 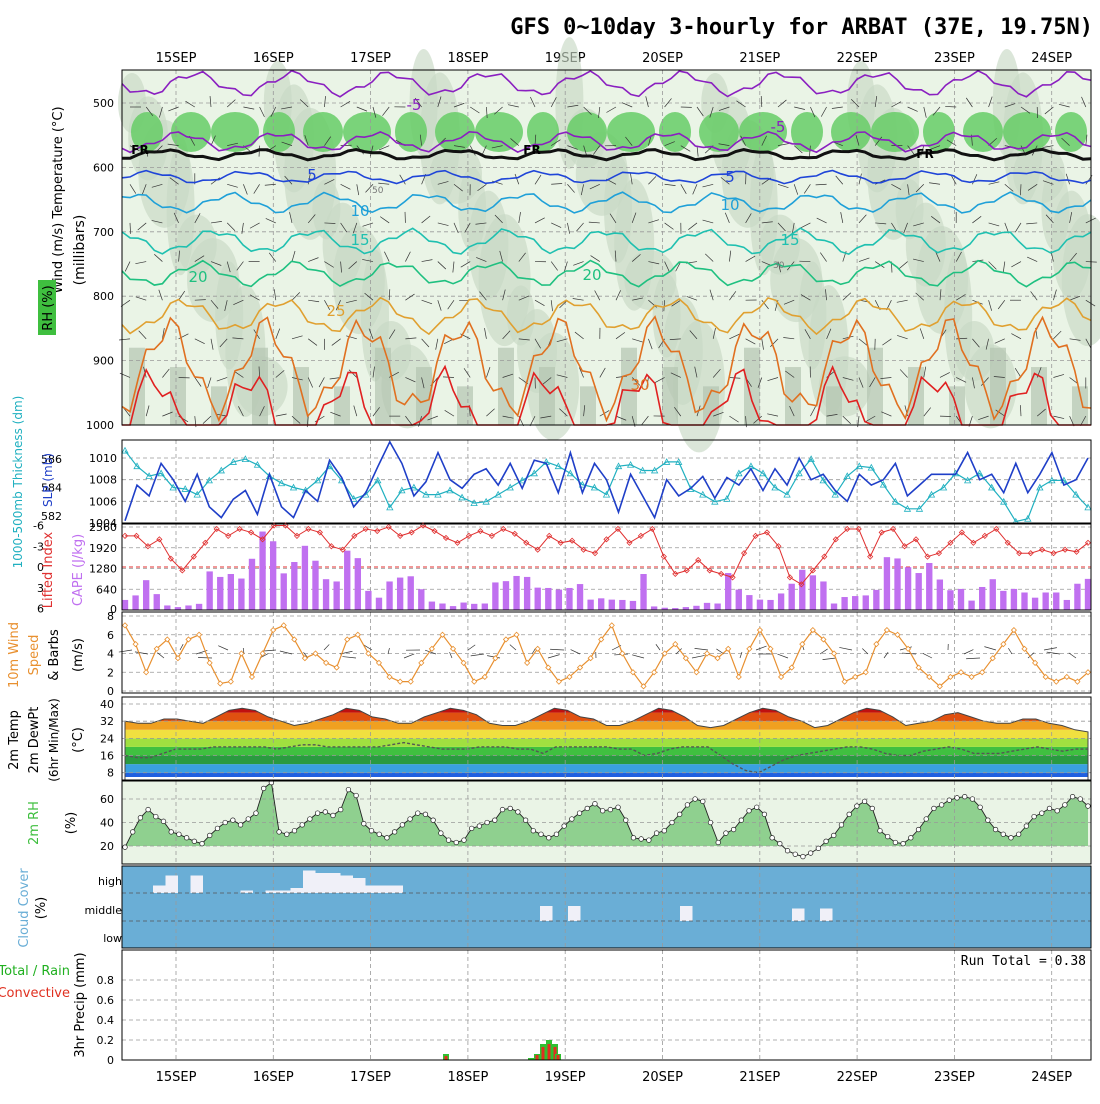 What do you see at coordinates (107, 721) in the screenshot?
I see `temp-tick-label: 32` at bounding box center [107, 721].